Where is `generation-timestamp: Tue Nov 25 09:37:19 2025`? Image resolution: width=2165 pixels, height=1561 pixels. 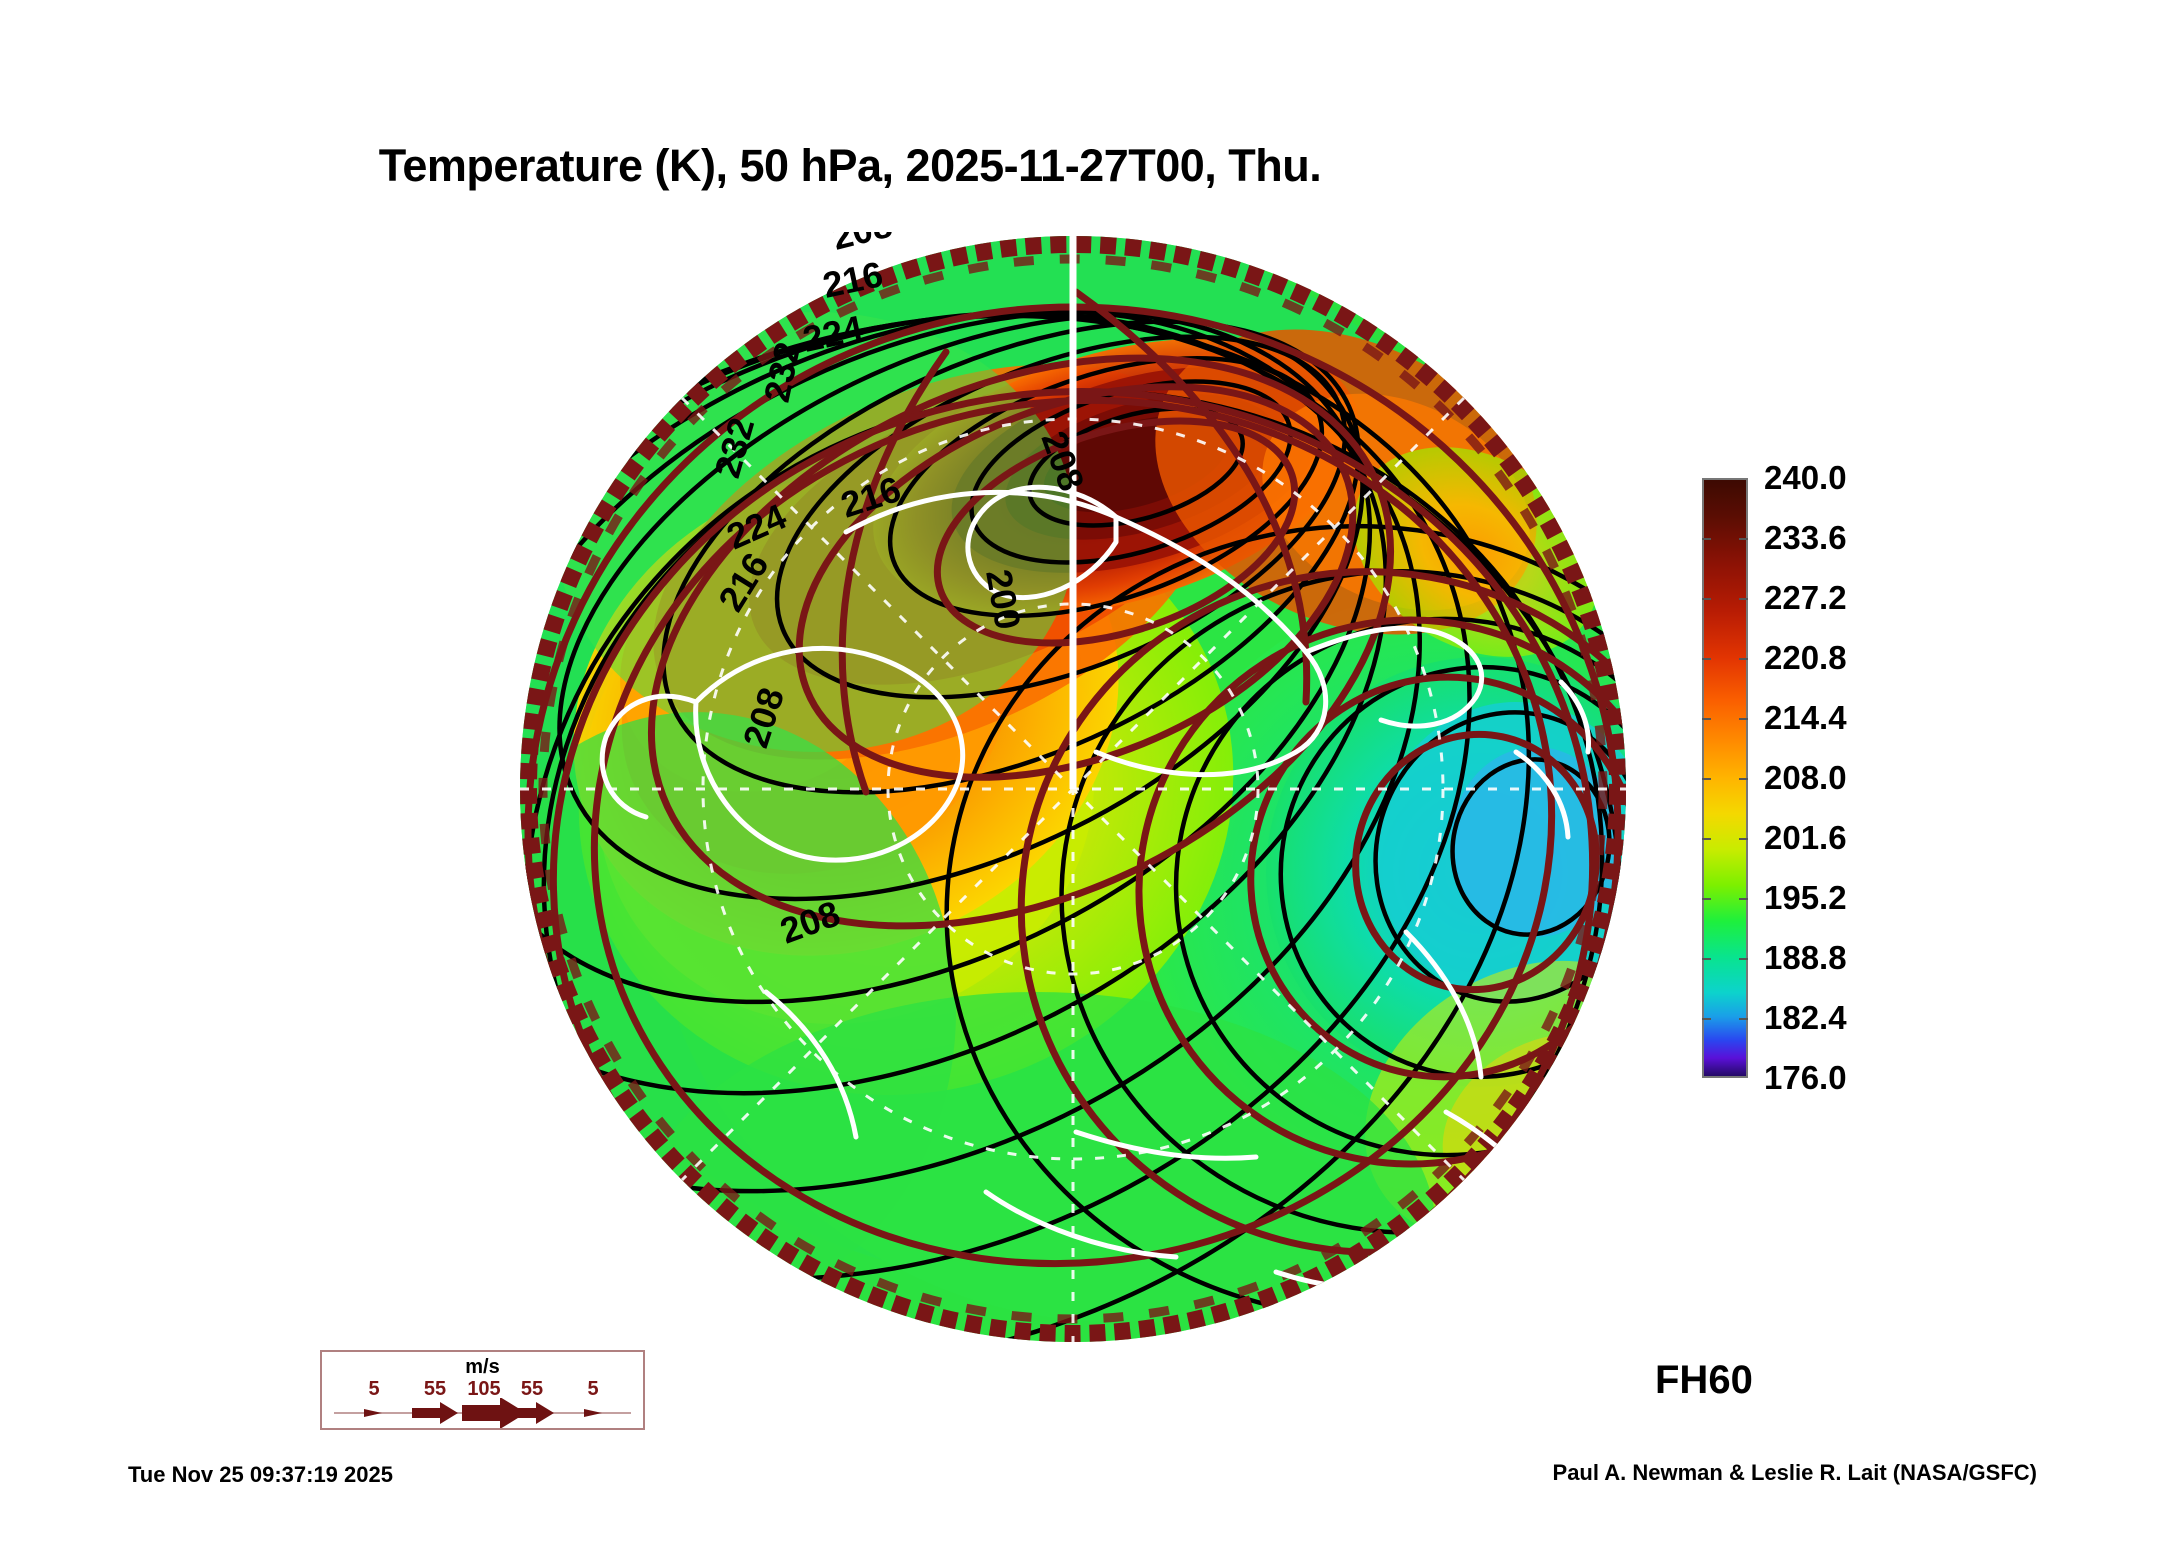
generation-timestamp: Tue Nov 25 09:37:19 2025 is located at coordinates (260, 1474).